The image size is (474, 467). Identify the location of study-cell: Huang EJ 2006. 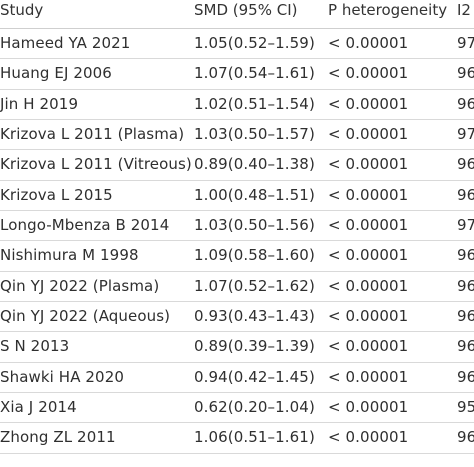
(56, 73).